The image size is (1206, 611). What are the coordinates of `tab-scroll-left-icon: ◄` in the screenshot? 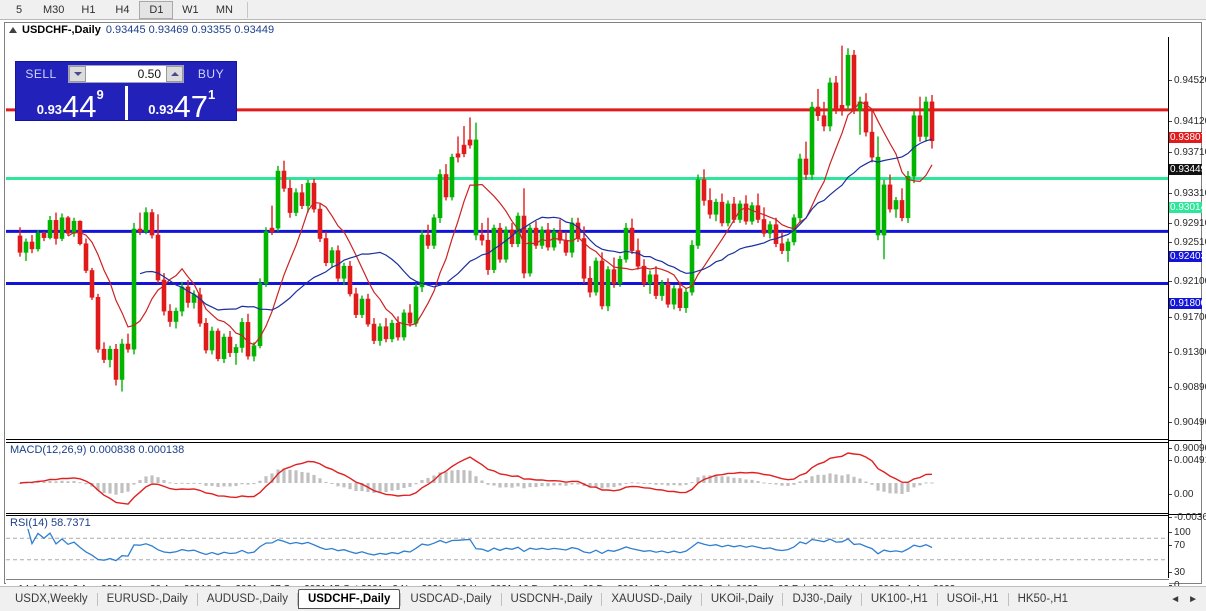 It's located at (1175, 599).